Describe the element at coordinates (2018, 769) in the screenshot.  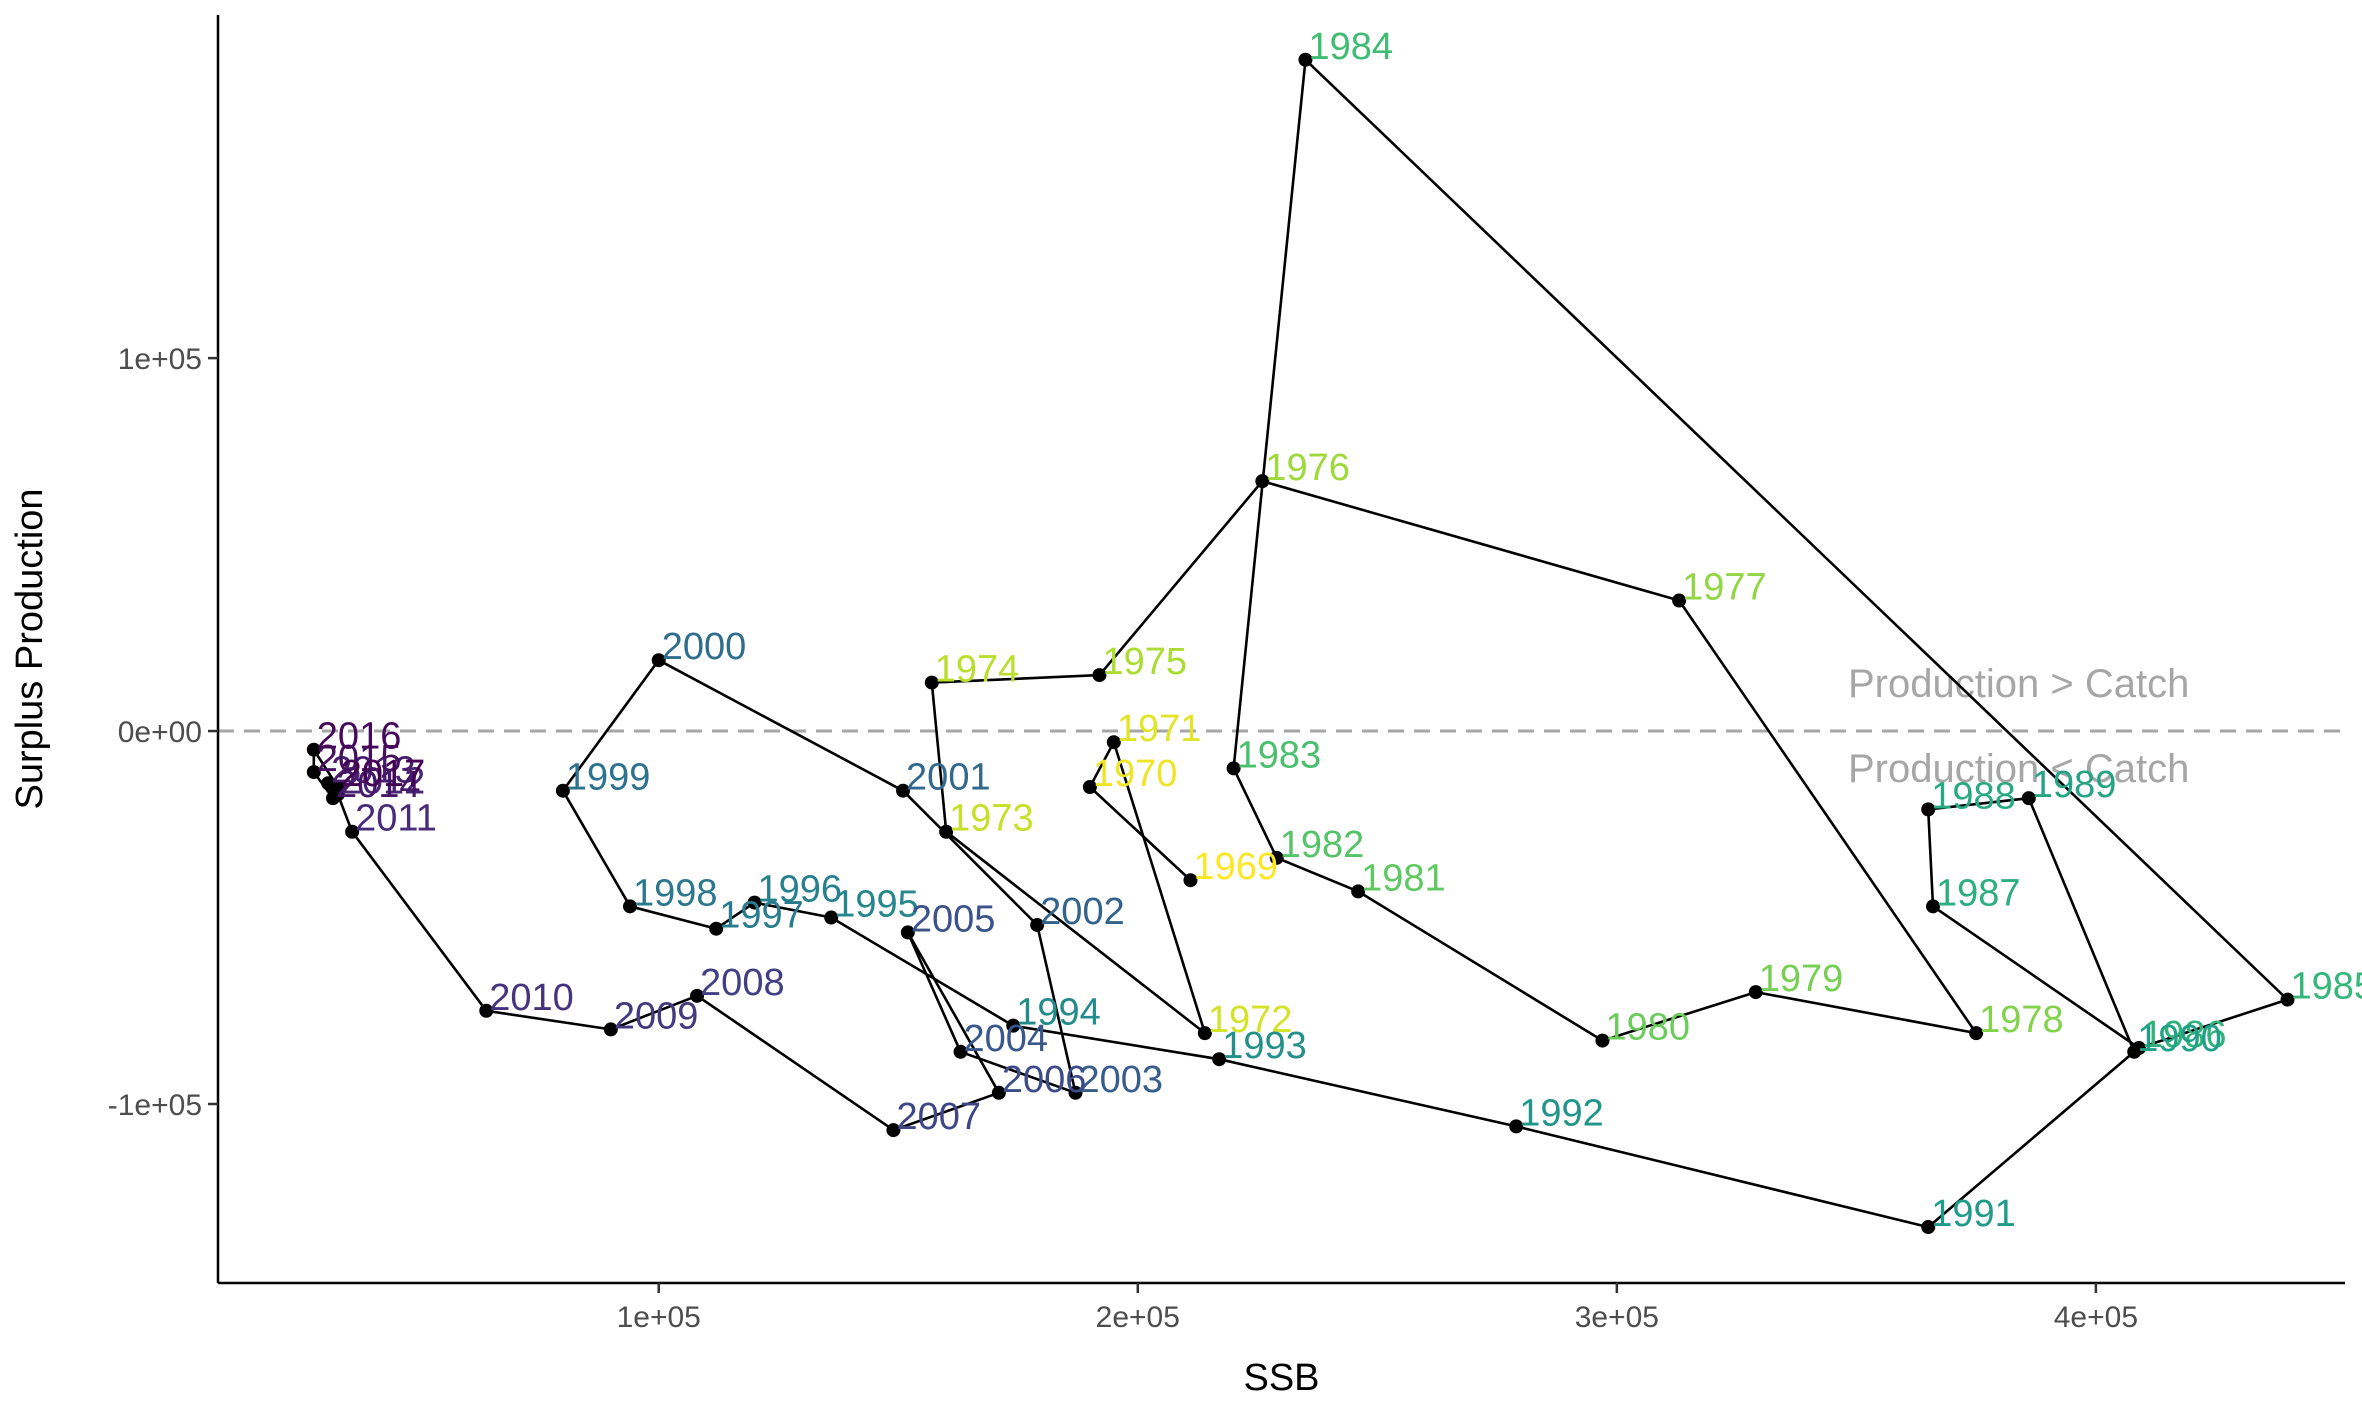
I see `reference-below-label: Production < Catch` at that location.